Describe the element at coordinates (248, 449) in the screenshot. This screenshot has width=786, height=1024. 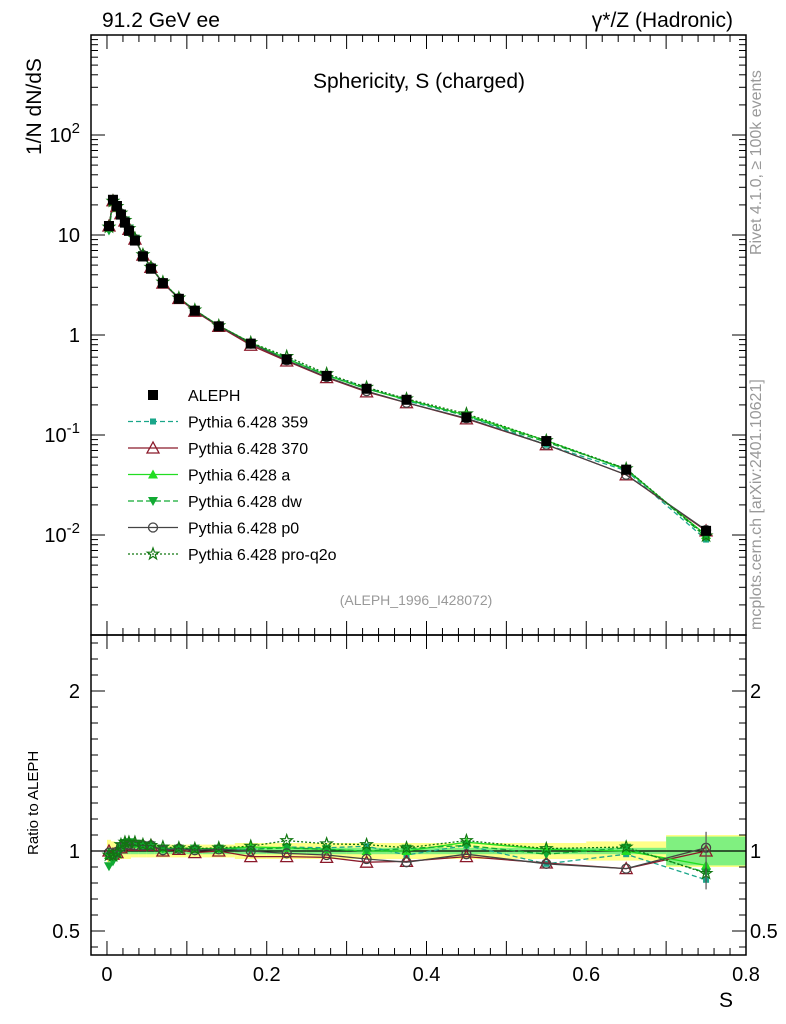
I see `legend-label: Pythia 6.428 370` at that location.